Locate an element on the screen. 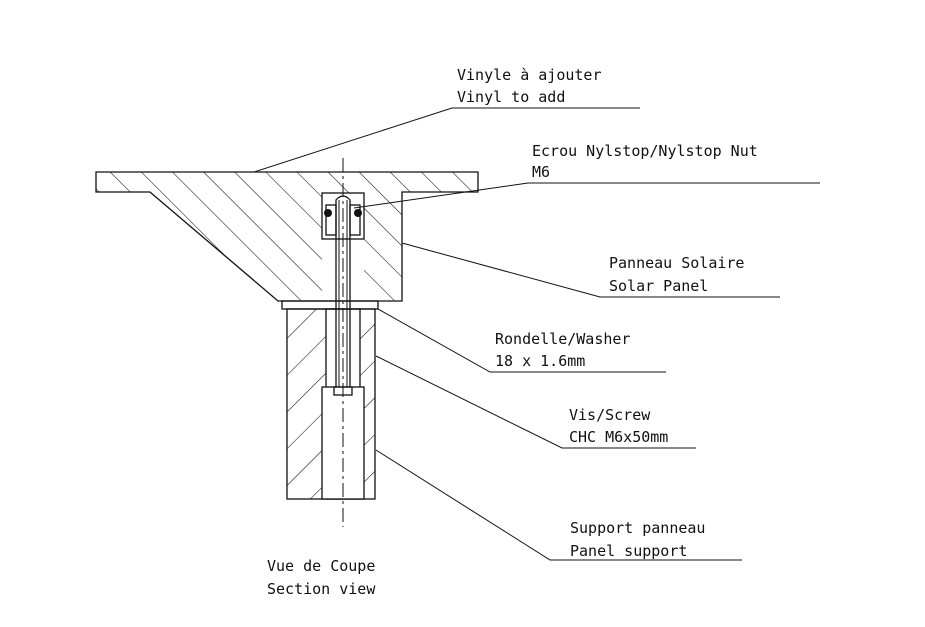 The width and height of the screenshot is (925, 627). panel-label-fr: Panneau Solaire is located at coordinates (676, 263).